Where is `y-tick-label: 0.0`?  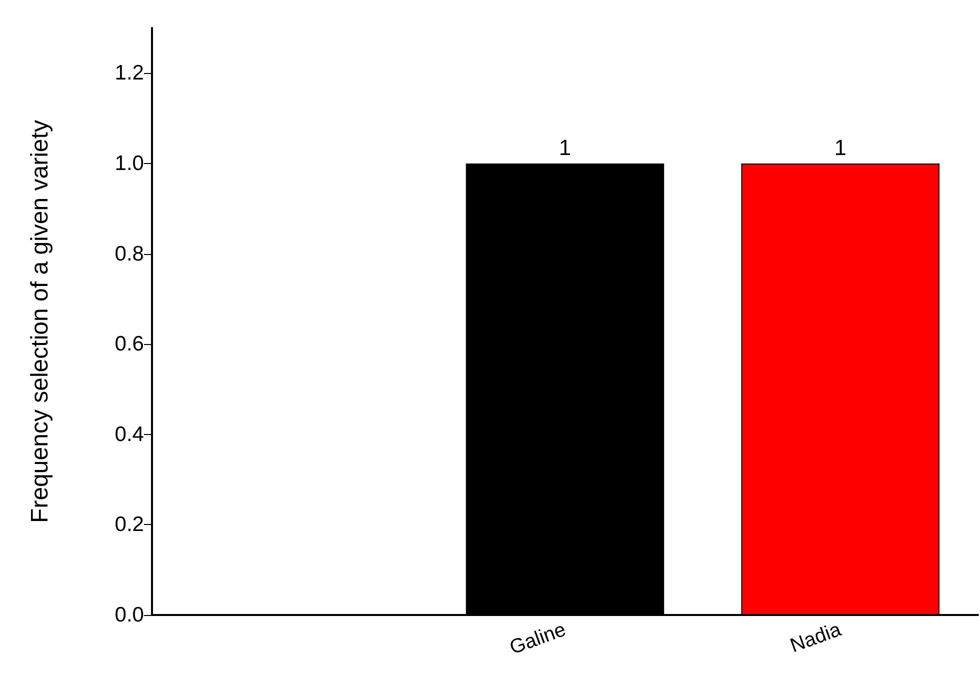
y-tick-label: 0.0 is located at coordinates (129, 615).